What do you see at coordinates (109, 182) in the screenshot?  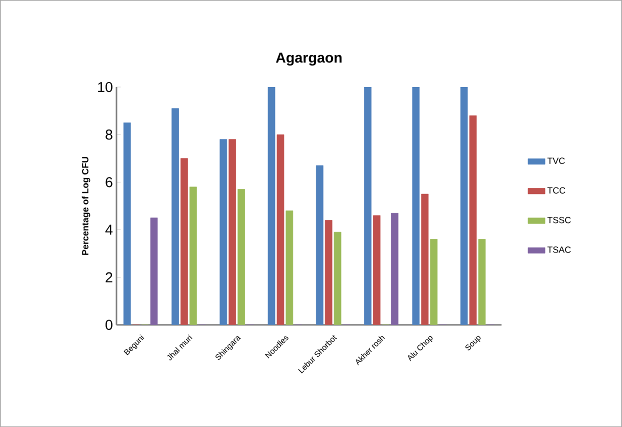 I see `y-tick-label: 6` at bounding box center [109, 182].